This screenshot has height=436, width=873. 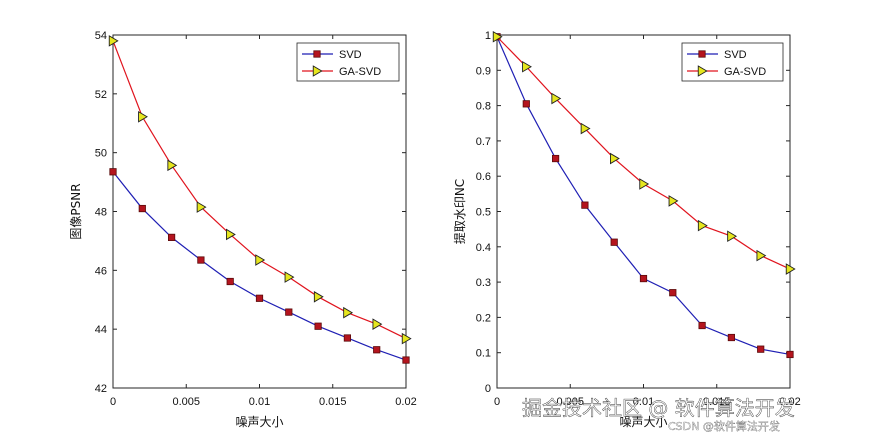 I want to click on y-tick-label: 0.5, so click(x=483, y=213).